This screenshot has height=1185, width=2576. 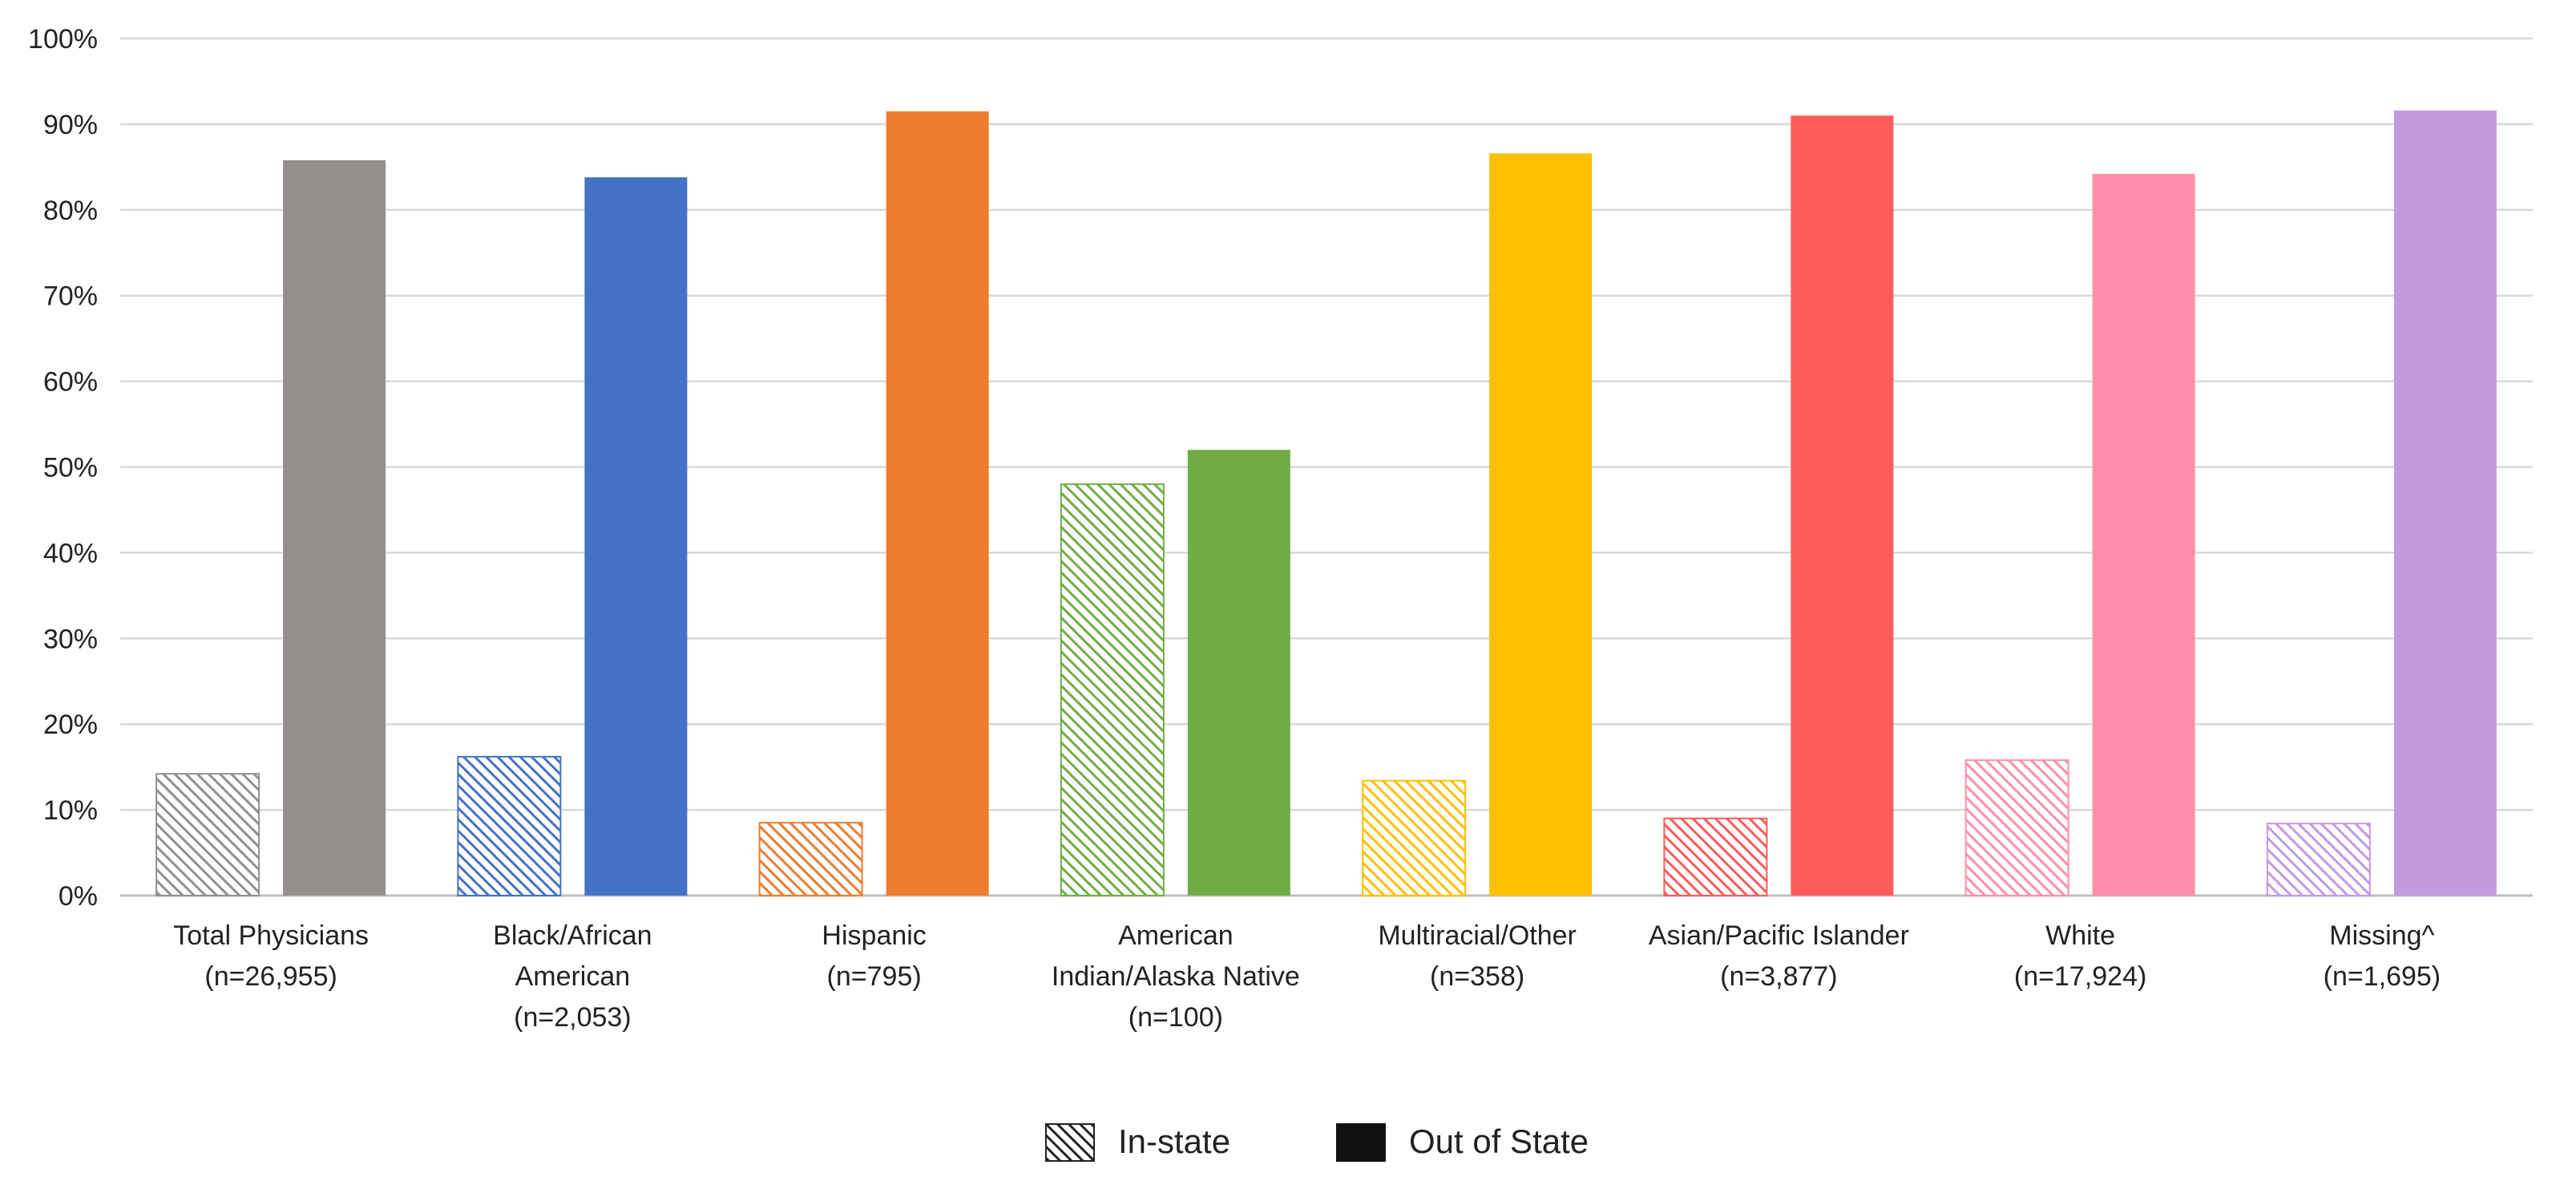 I want to click on x-tick-label-line: Missing^, so click(x=2381, y=935).